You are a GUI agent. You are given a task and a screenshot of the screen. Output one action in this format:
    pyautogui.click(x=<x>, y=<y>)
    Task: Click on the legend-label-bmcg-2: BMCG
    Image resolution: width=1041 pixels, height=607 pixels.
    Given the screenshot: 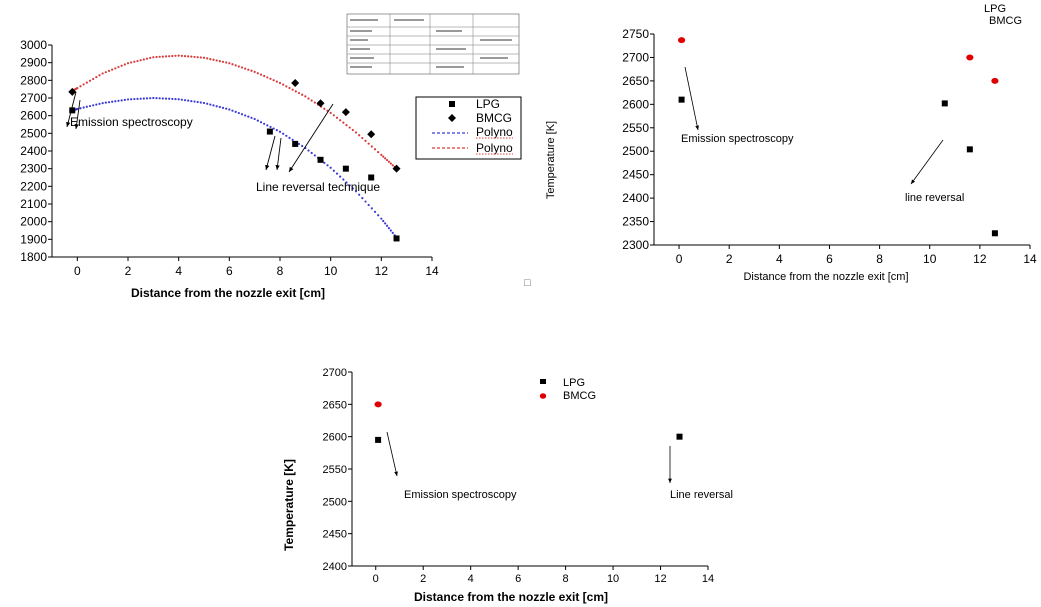 What is the action you would take?
    pyautogui.click(x=1005, y=21)
    